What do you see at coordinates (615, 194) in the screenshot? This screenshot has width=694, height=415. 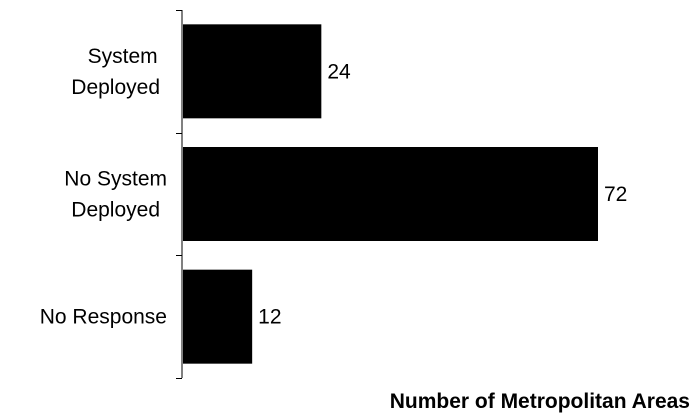 I see `data-label: 72` at bounding box center [615, 194].